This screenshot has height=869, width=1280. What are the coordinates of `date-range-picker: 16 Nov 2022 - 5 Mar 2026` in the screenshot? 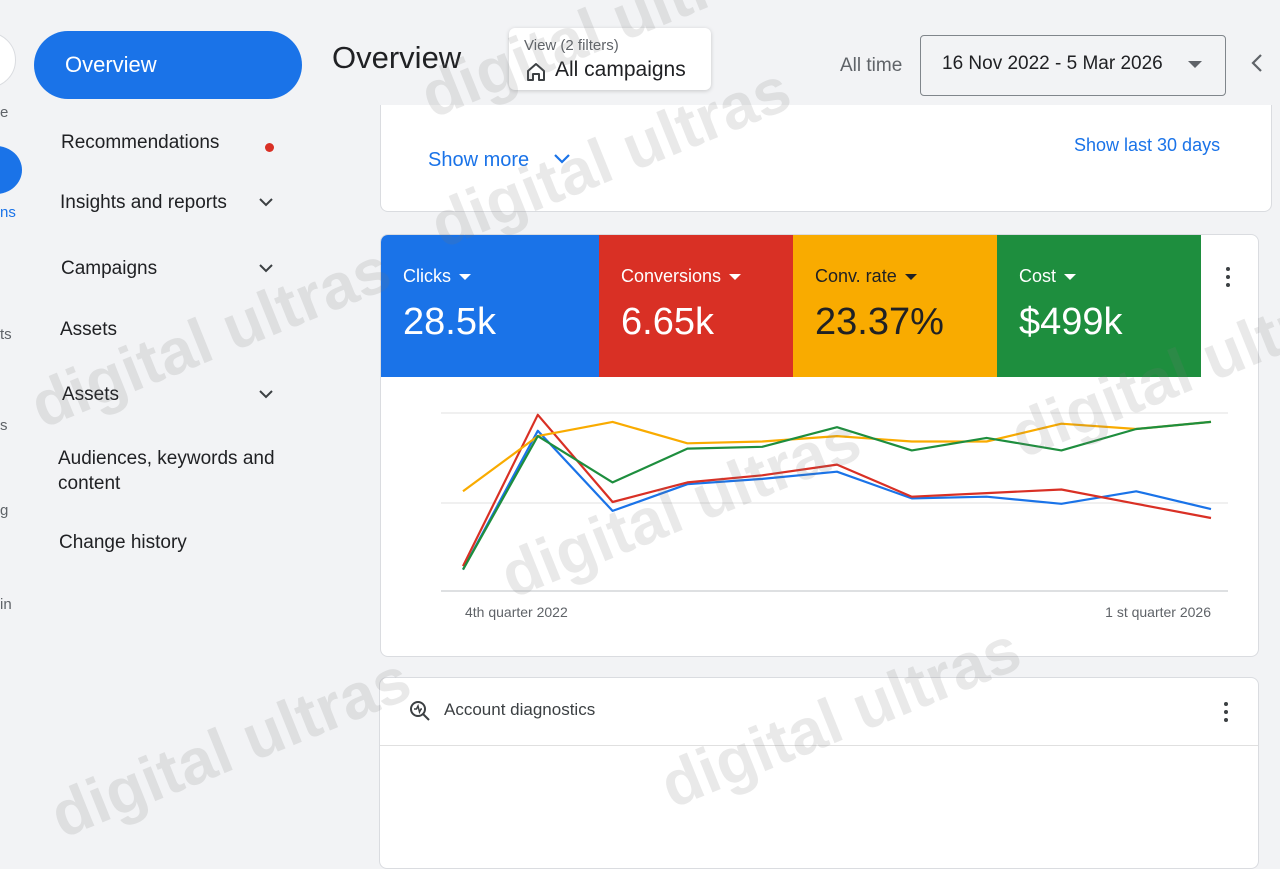 It's located at (1073, 65).